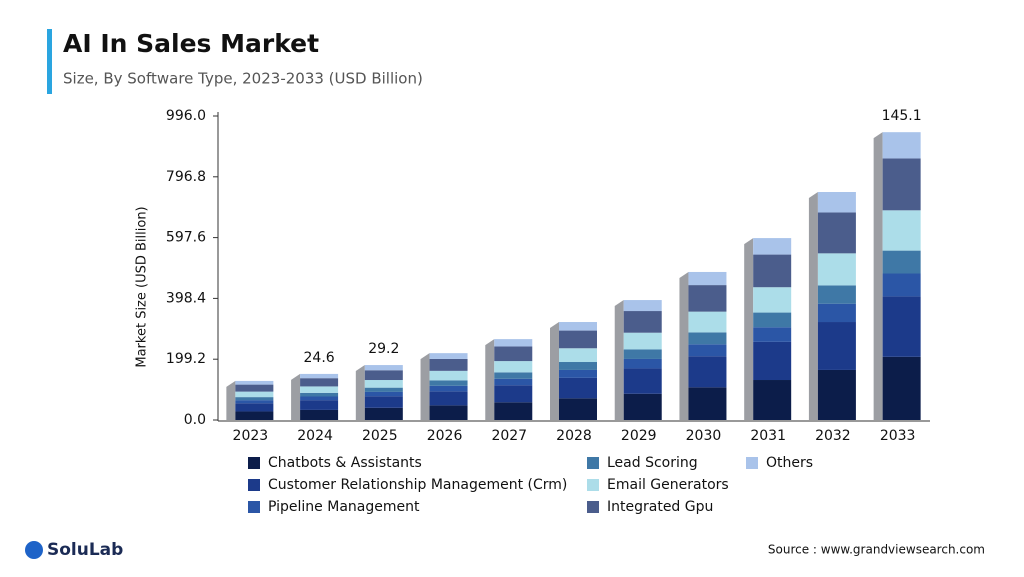 This screenshot has width=1024, height=577. Describe the element at coordinates (574, 436) in the screenshot. I see `x-tick-label: 2028` at that location.